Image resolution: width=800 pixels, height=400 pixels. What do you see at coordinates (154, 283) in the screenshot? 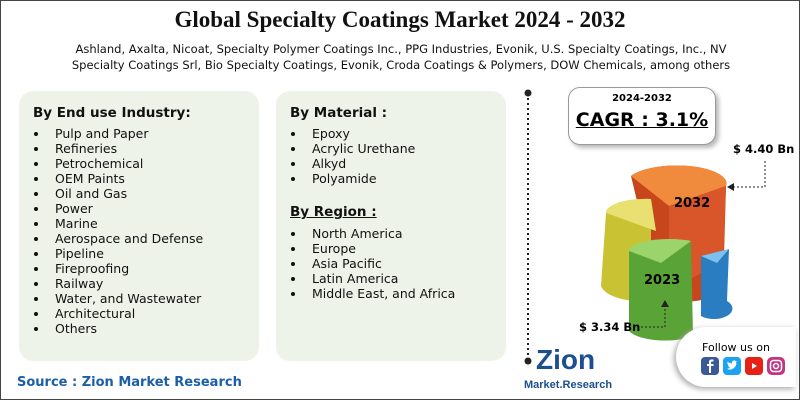
I see `list-item: Railway` at bounding box center [154, 283].